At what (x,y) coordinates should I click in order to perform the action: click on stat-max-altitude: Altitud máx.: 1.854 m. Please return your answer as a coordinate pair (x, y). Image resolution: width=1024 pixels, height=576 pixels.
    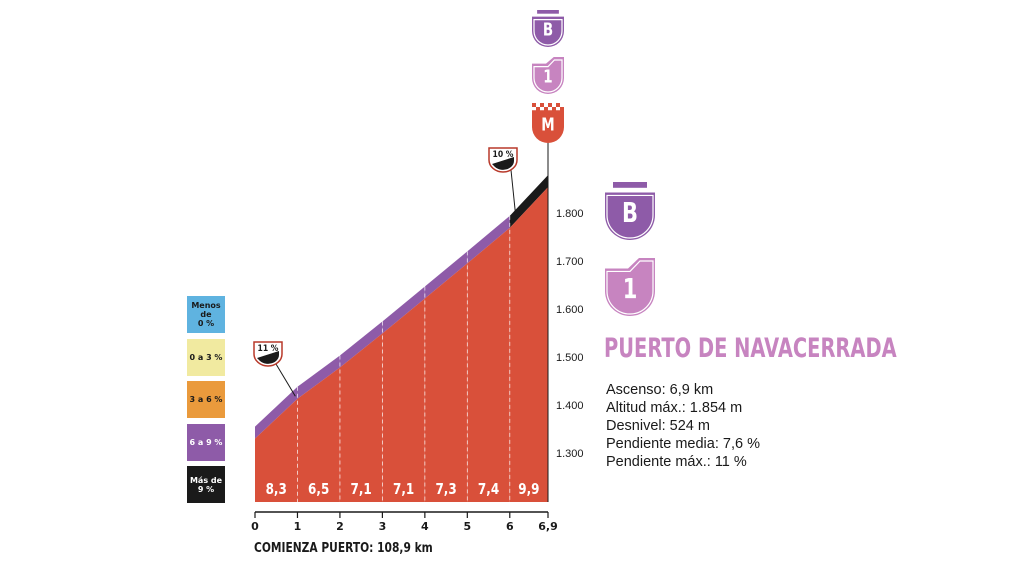
    Looking at the image, I should click on (674, 408).